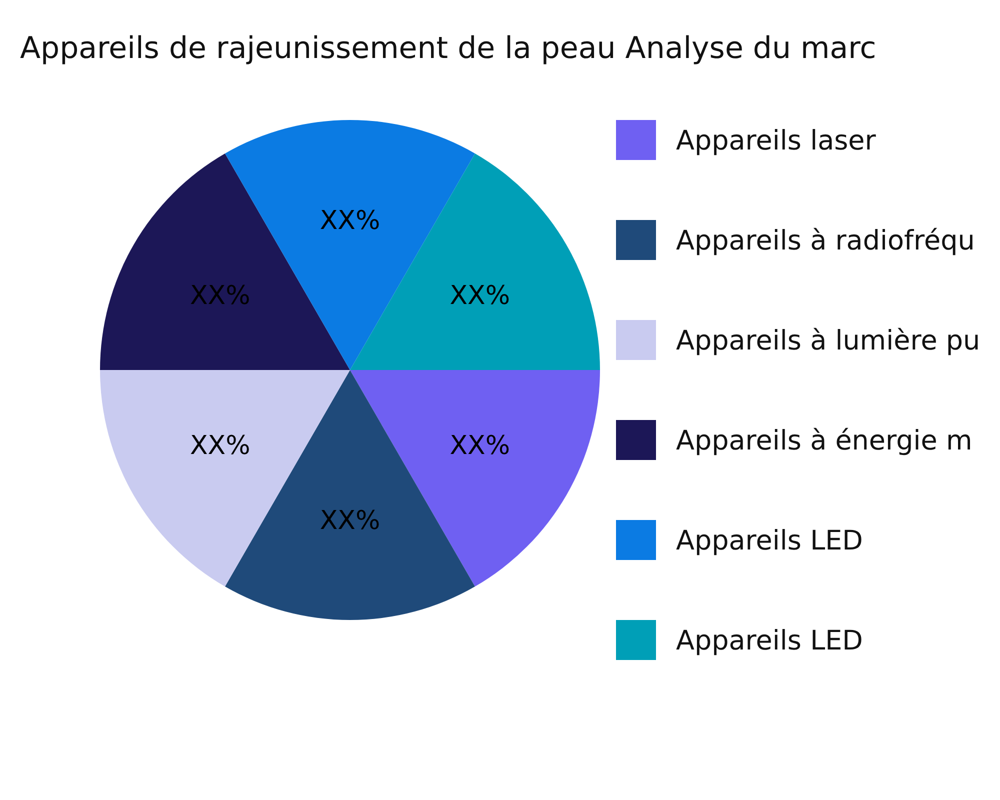 The height and width of the screenshot is (800, 1000). What do you see at coordinates (824, 440) in the screenshot?
I see `legend-label: Appareils à énergie m` at bounding box center [824, 440].